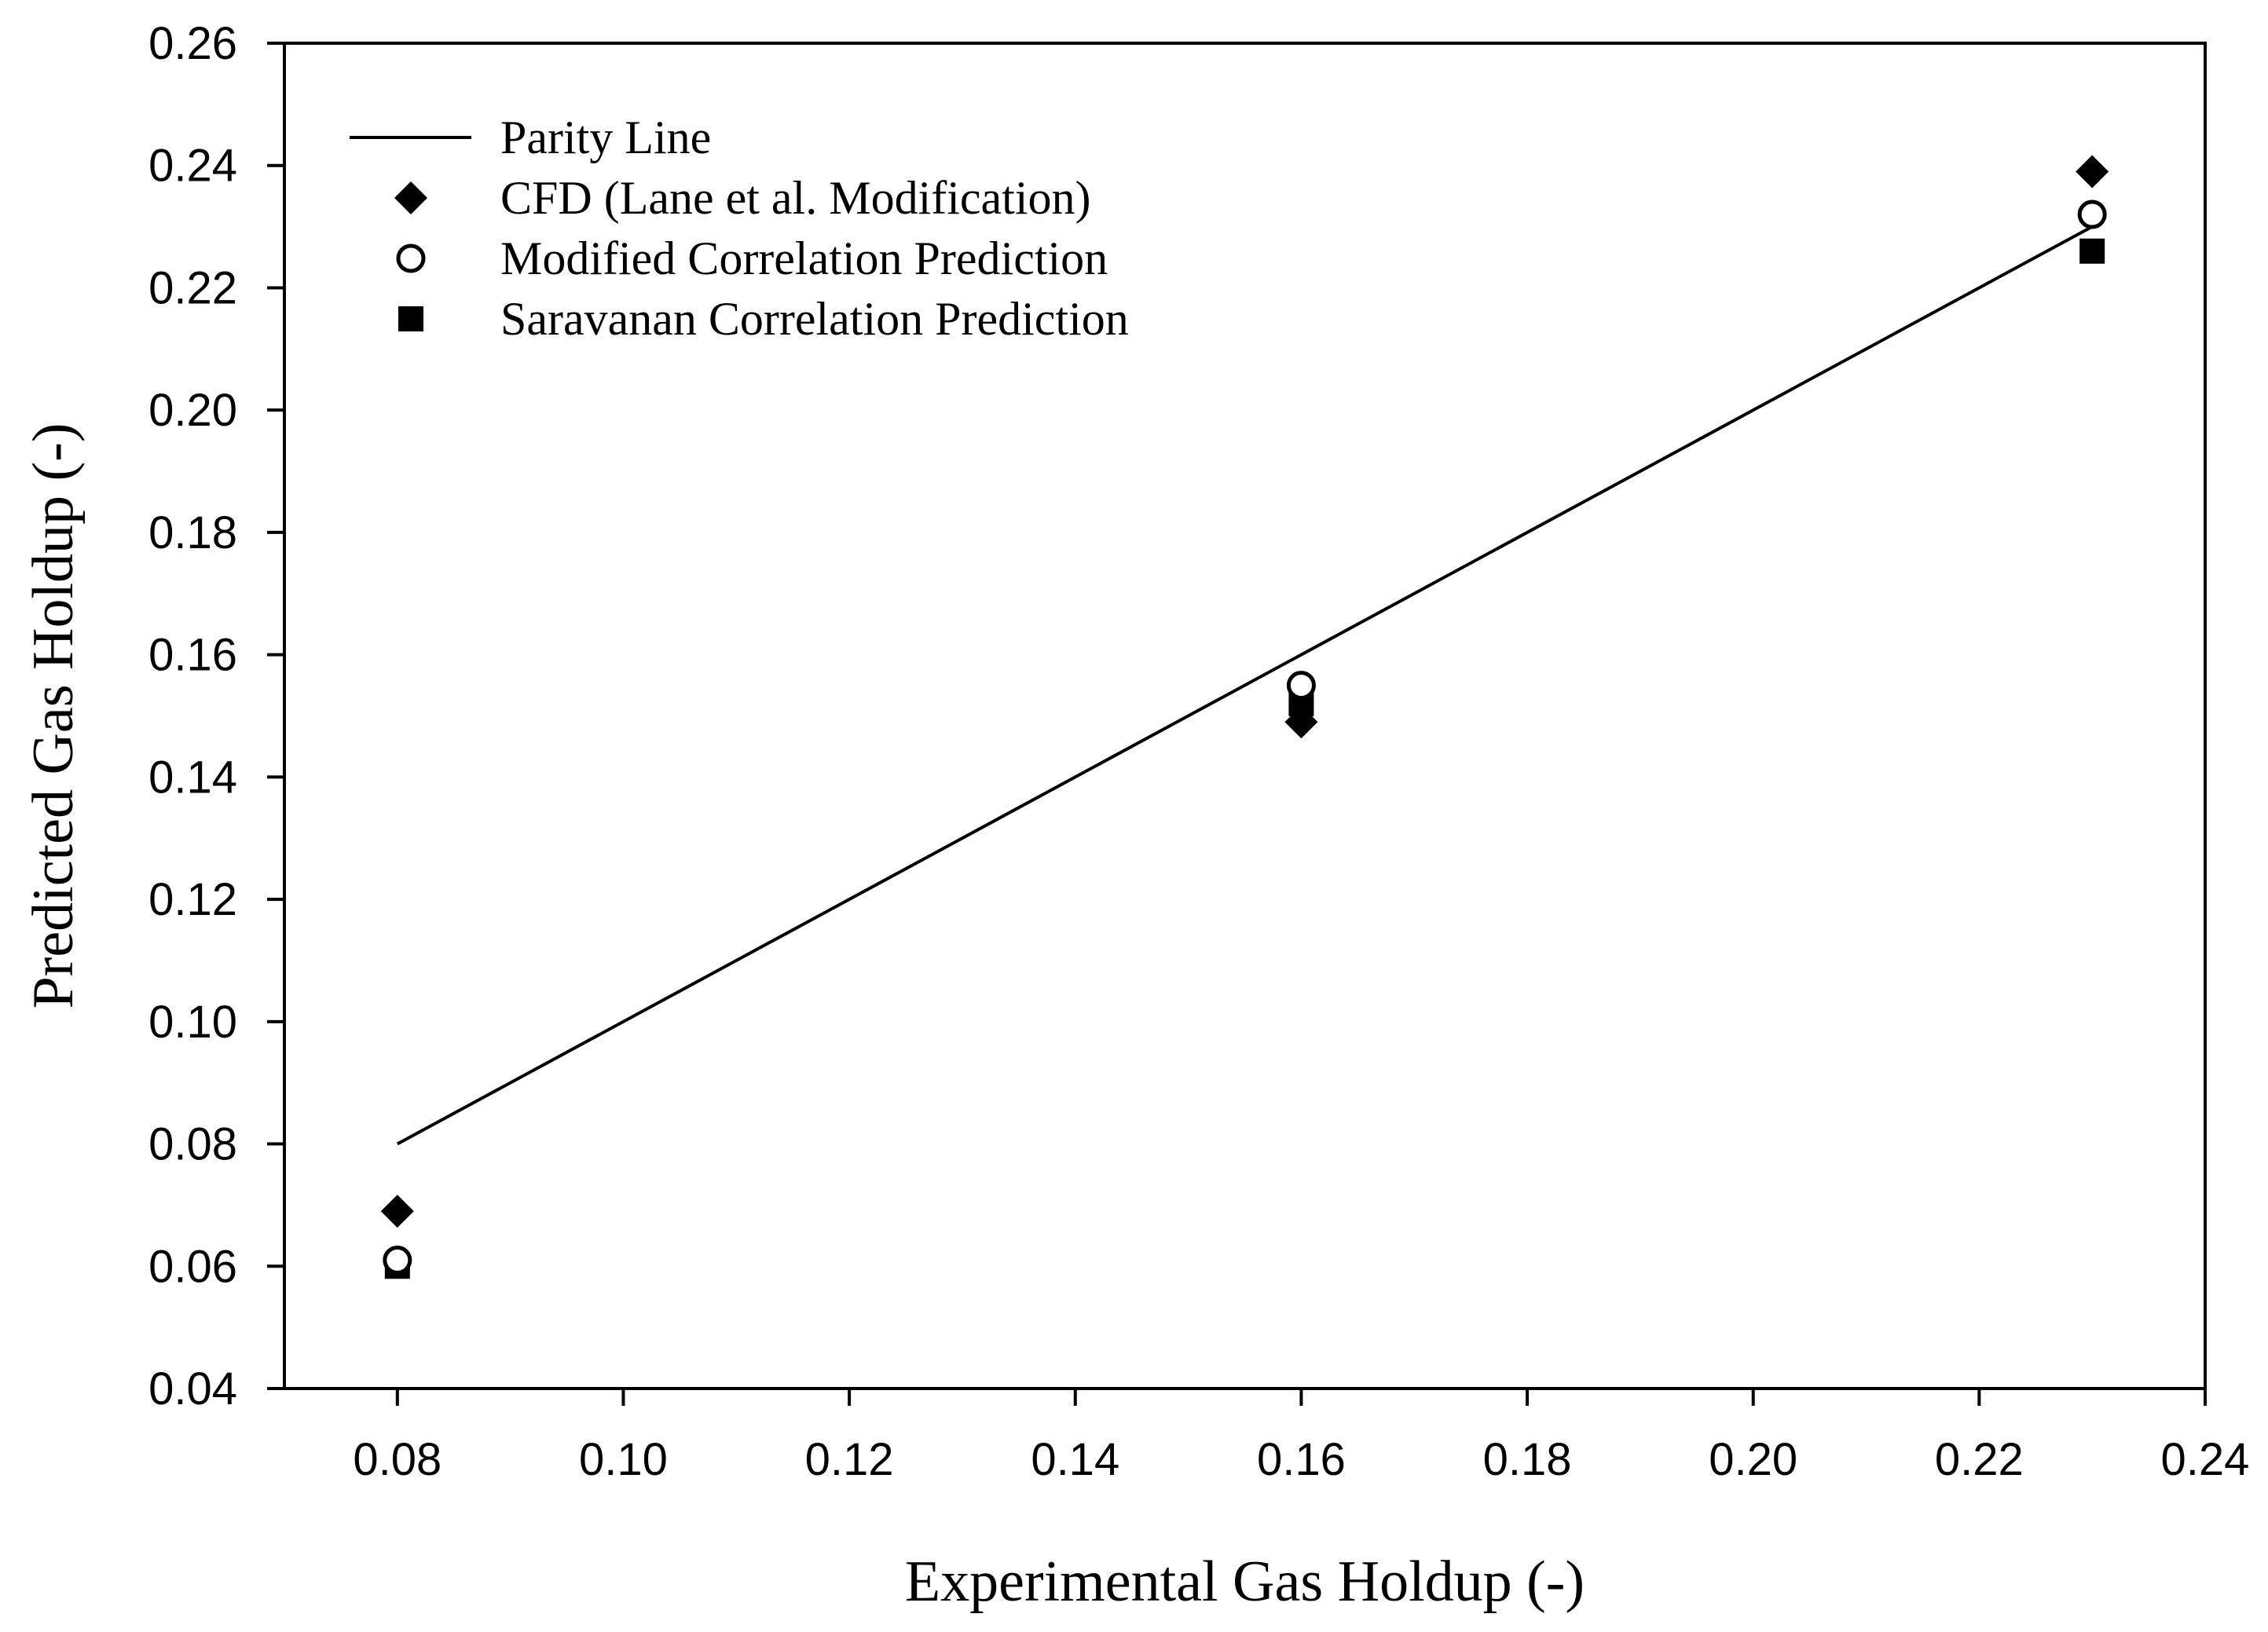  I want to click on y-tick-label: 0.10, so click(192, 1022).